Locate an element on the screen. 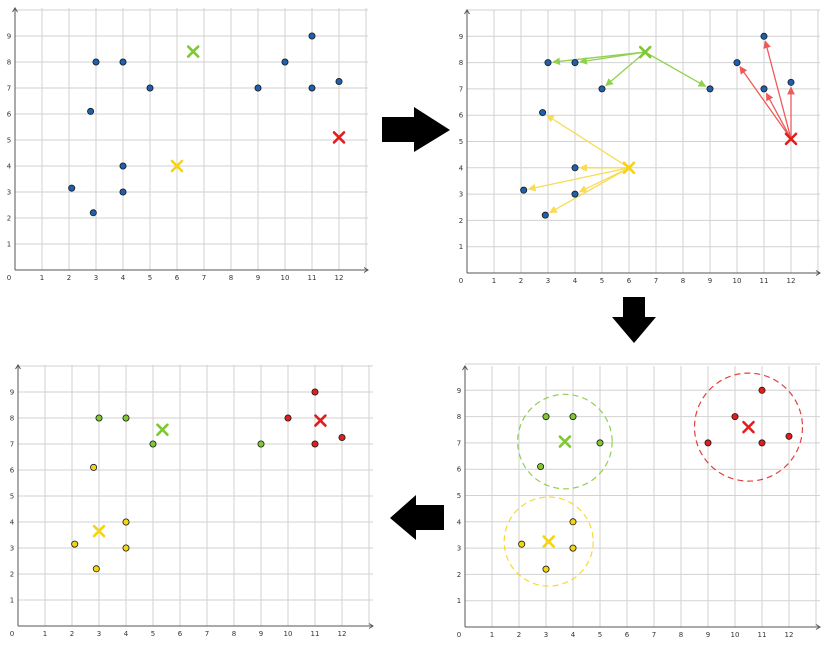  left-arrow-icon is located at coordinates (417, 517).